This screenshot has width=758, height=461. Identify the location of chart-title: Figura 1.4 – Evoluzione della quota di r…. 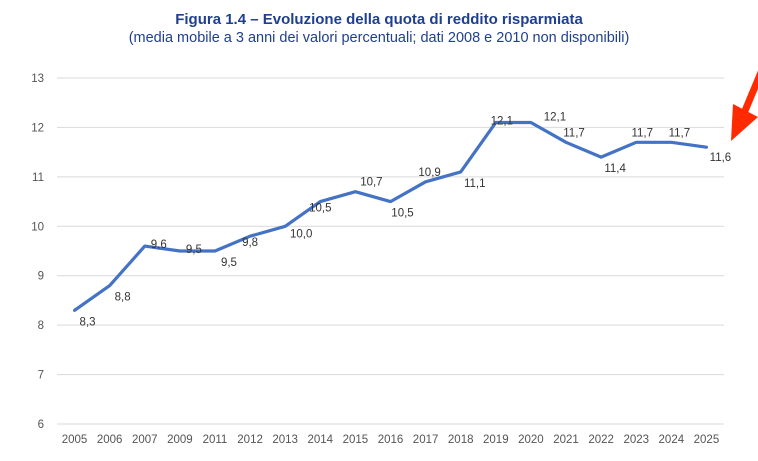
(379, 19).